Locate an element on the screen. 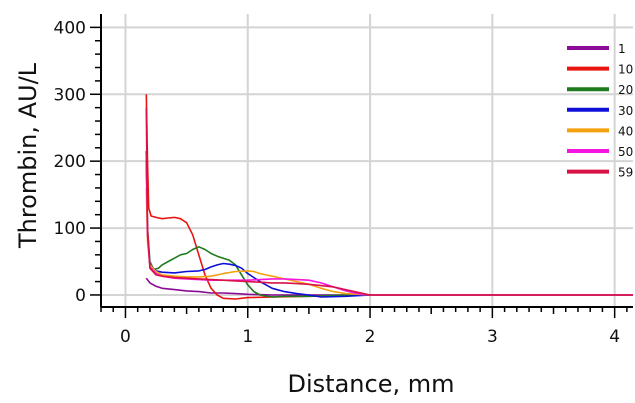 The height and width of the screenshot is (403, 635). y-tick-label-0: 0 is located at coordinates (80, 296).